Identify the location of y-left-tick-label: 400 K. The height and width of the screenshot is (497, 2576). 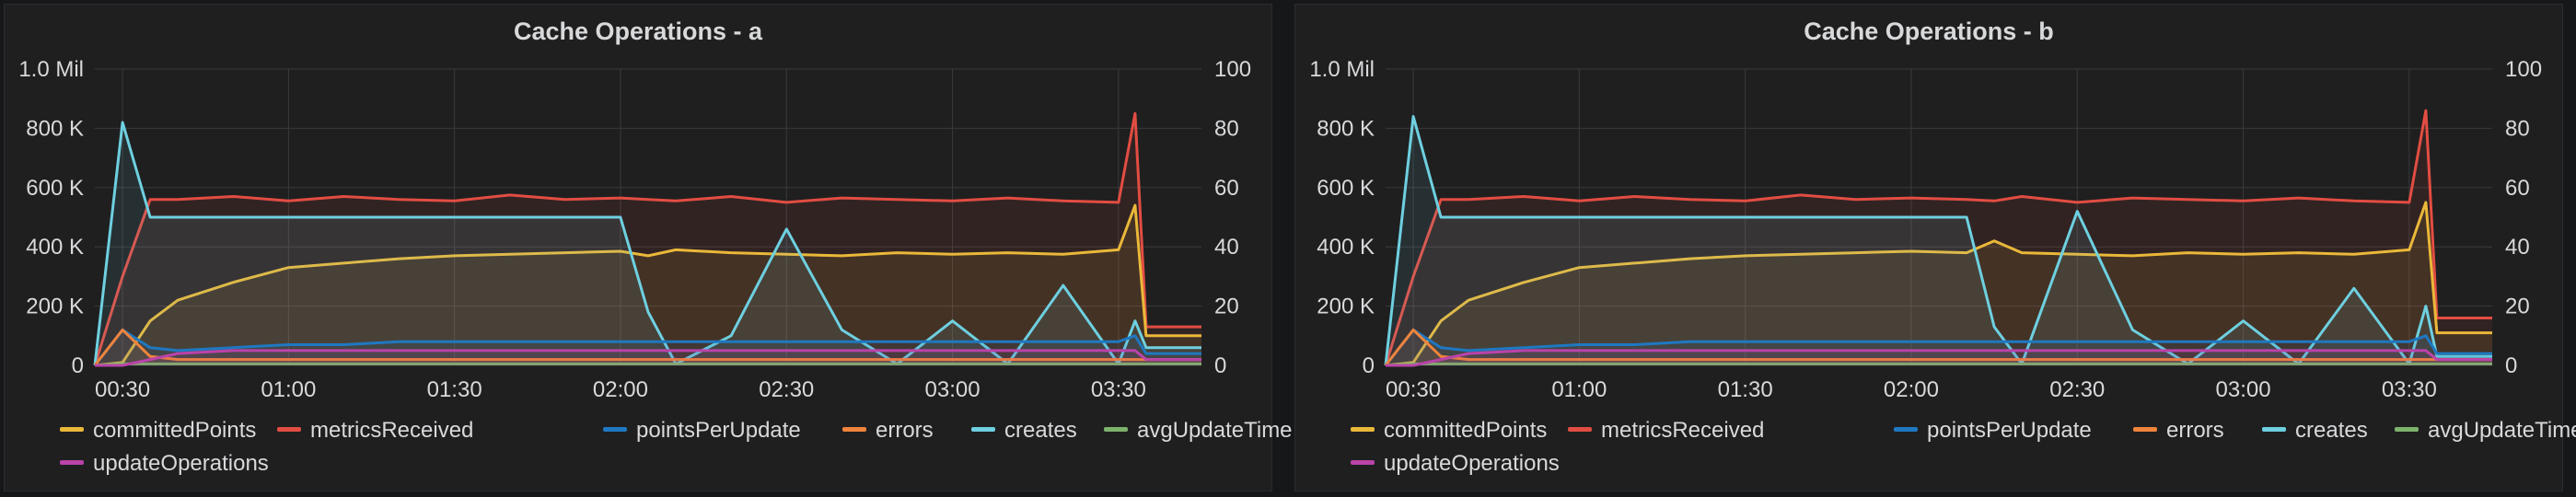
(55, 247).